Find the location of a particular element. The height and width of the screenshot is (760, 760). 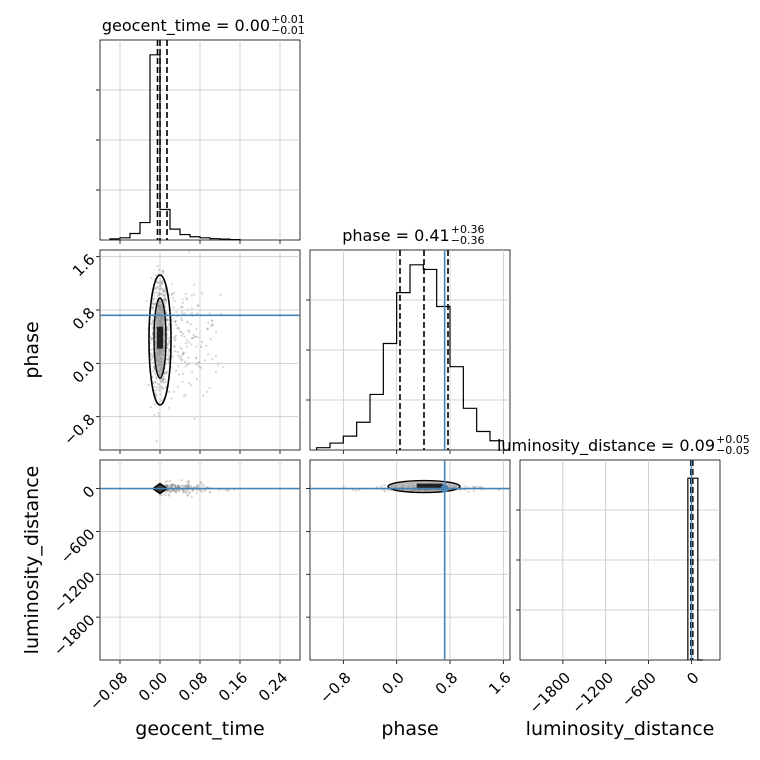

title-main: luminosity_distance = 0.09 is located at coordinates (606, 446).